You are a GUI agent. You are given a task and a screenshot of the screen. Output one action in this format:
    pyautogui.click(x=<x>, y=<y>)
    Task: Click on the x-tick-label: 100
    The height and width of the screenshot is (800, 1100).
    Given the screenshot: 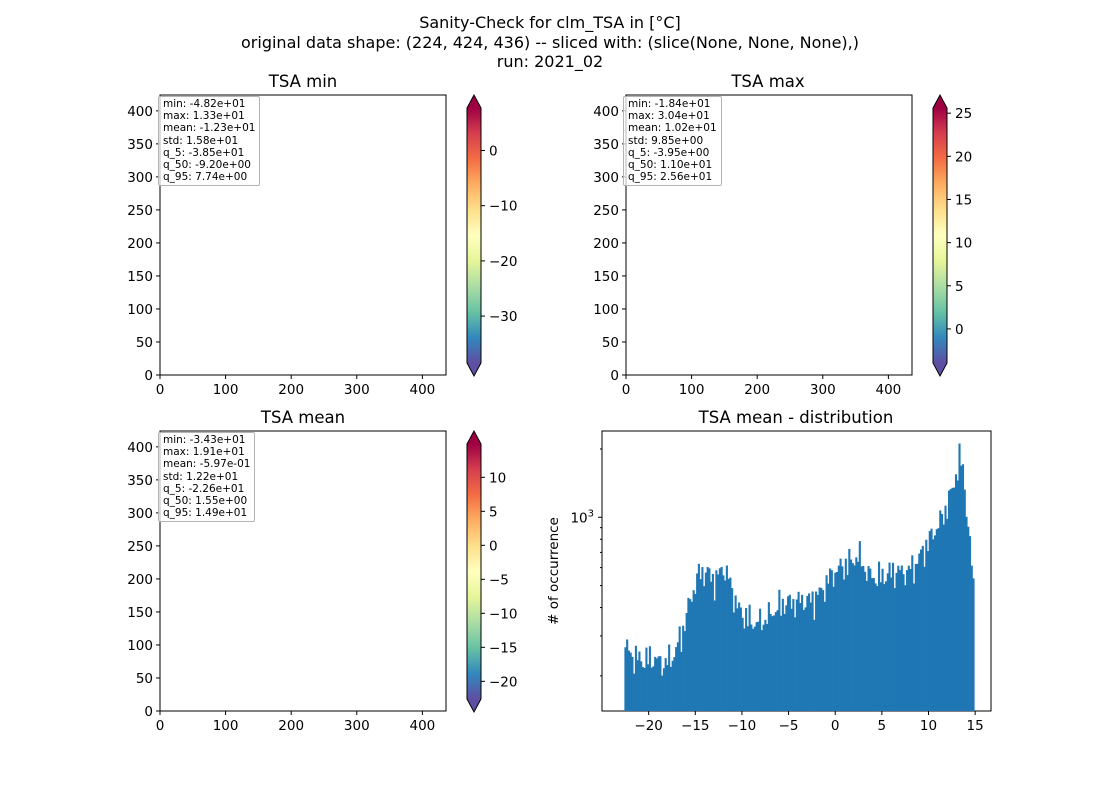 What is the action you would take?
    pyautogui.click(x=226, y=390)
    